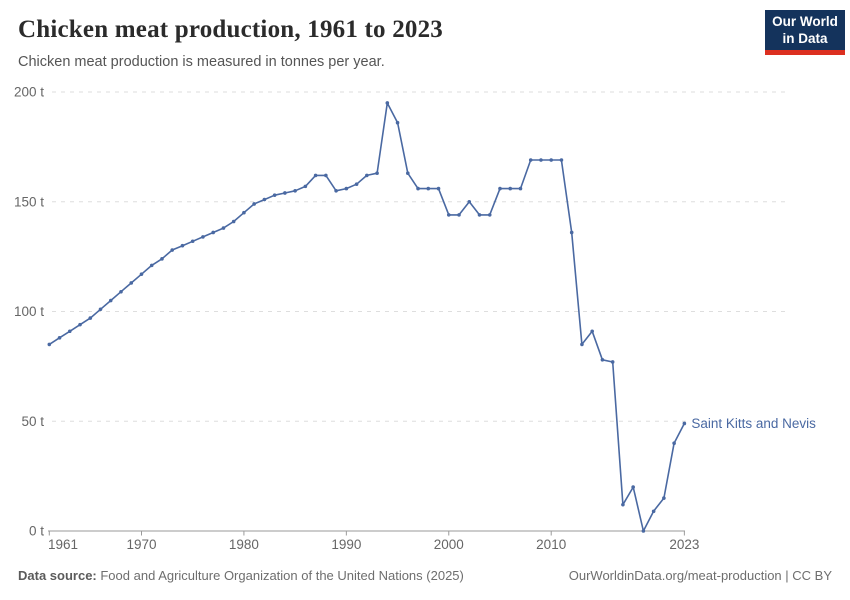 The width and height of the screenshot is (850, 600). I want to click on data-point-1961, so click(49, 344).